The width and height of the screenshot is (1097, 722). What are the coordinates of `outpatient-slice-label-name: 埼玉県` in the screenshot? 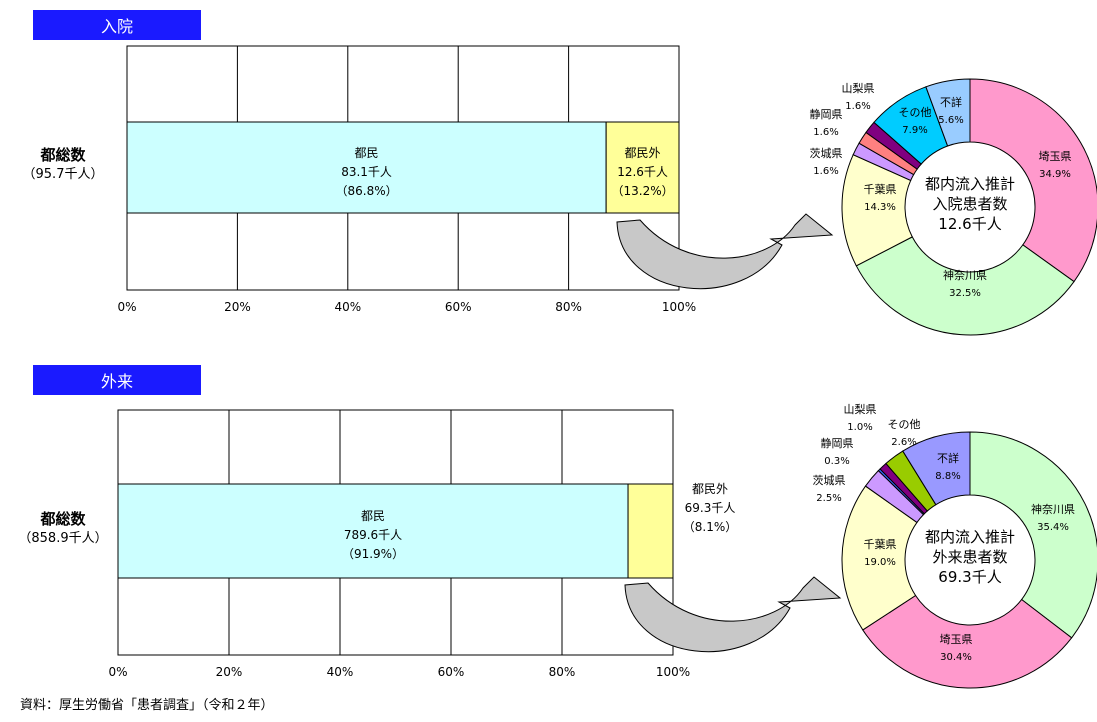 It's located at (956, 639).